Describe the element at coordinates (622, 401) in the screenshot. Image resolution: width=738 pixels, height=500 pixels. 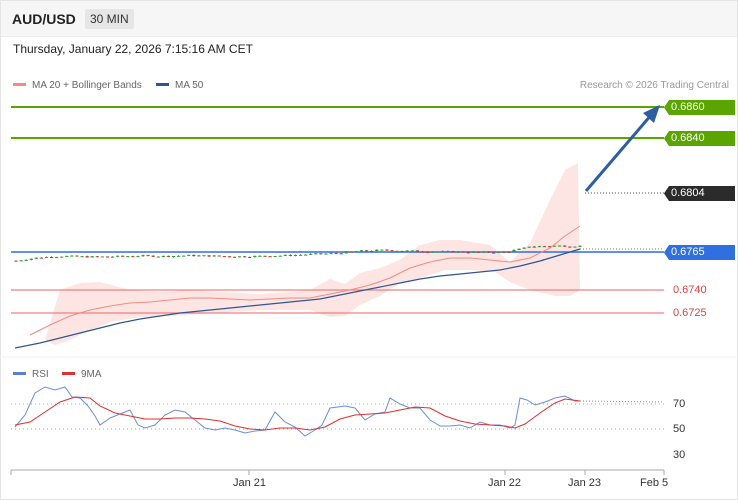
I see `rsi-dotted-ext` at that location.